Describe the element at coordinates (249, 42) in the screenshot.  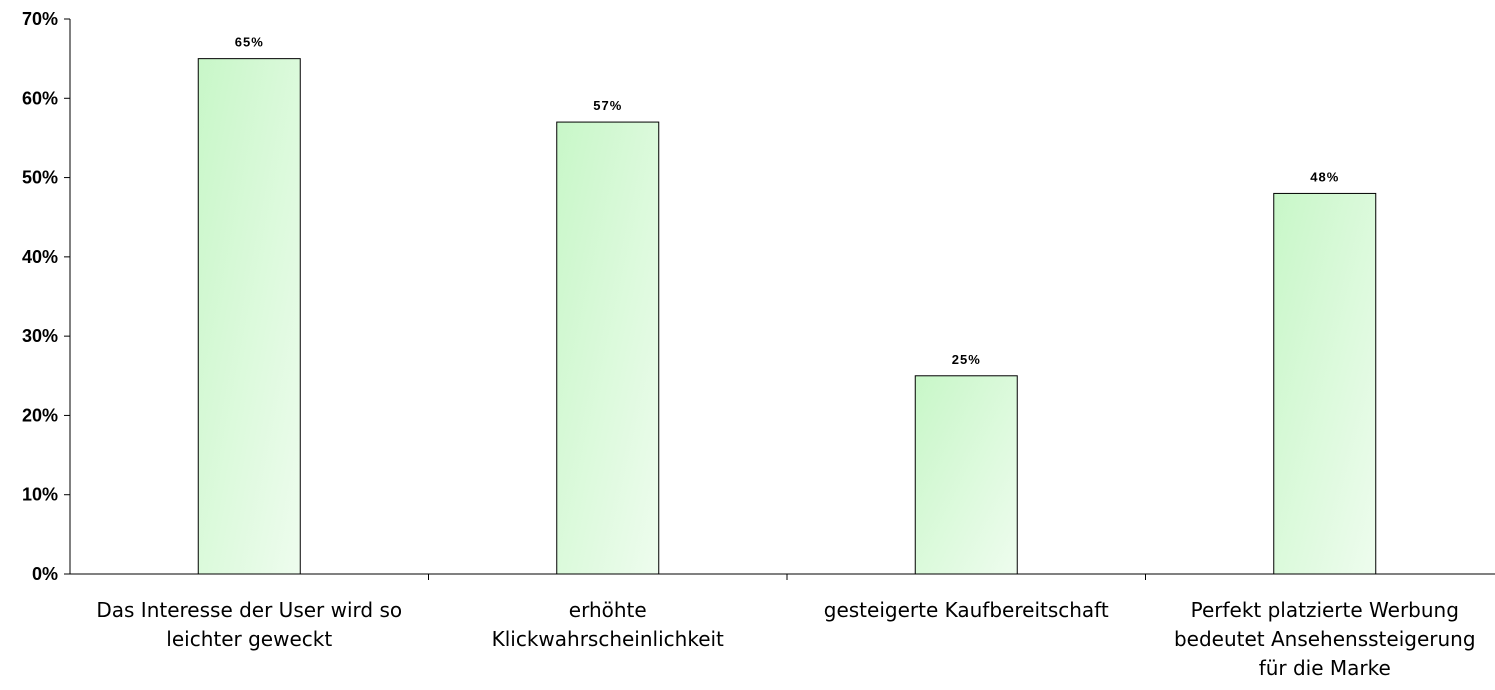
I see `data-label: 65%` at that location.